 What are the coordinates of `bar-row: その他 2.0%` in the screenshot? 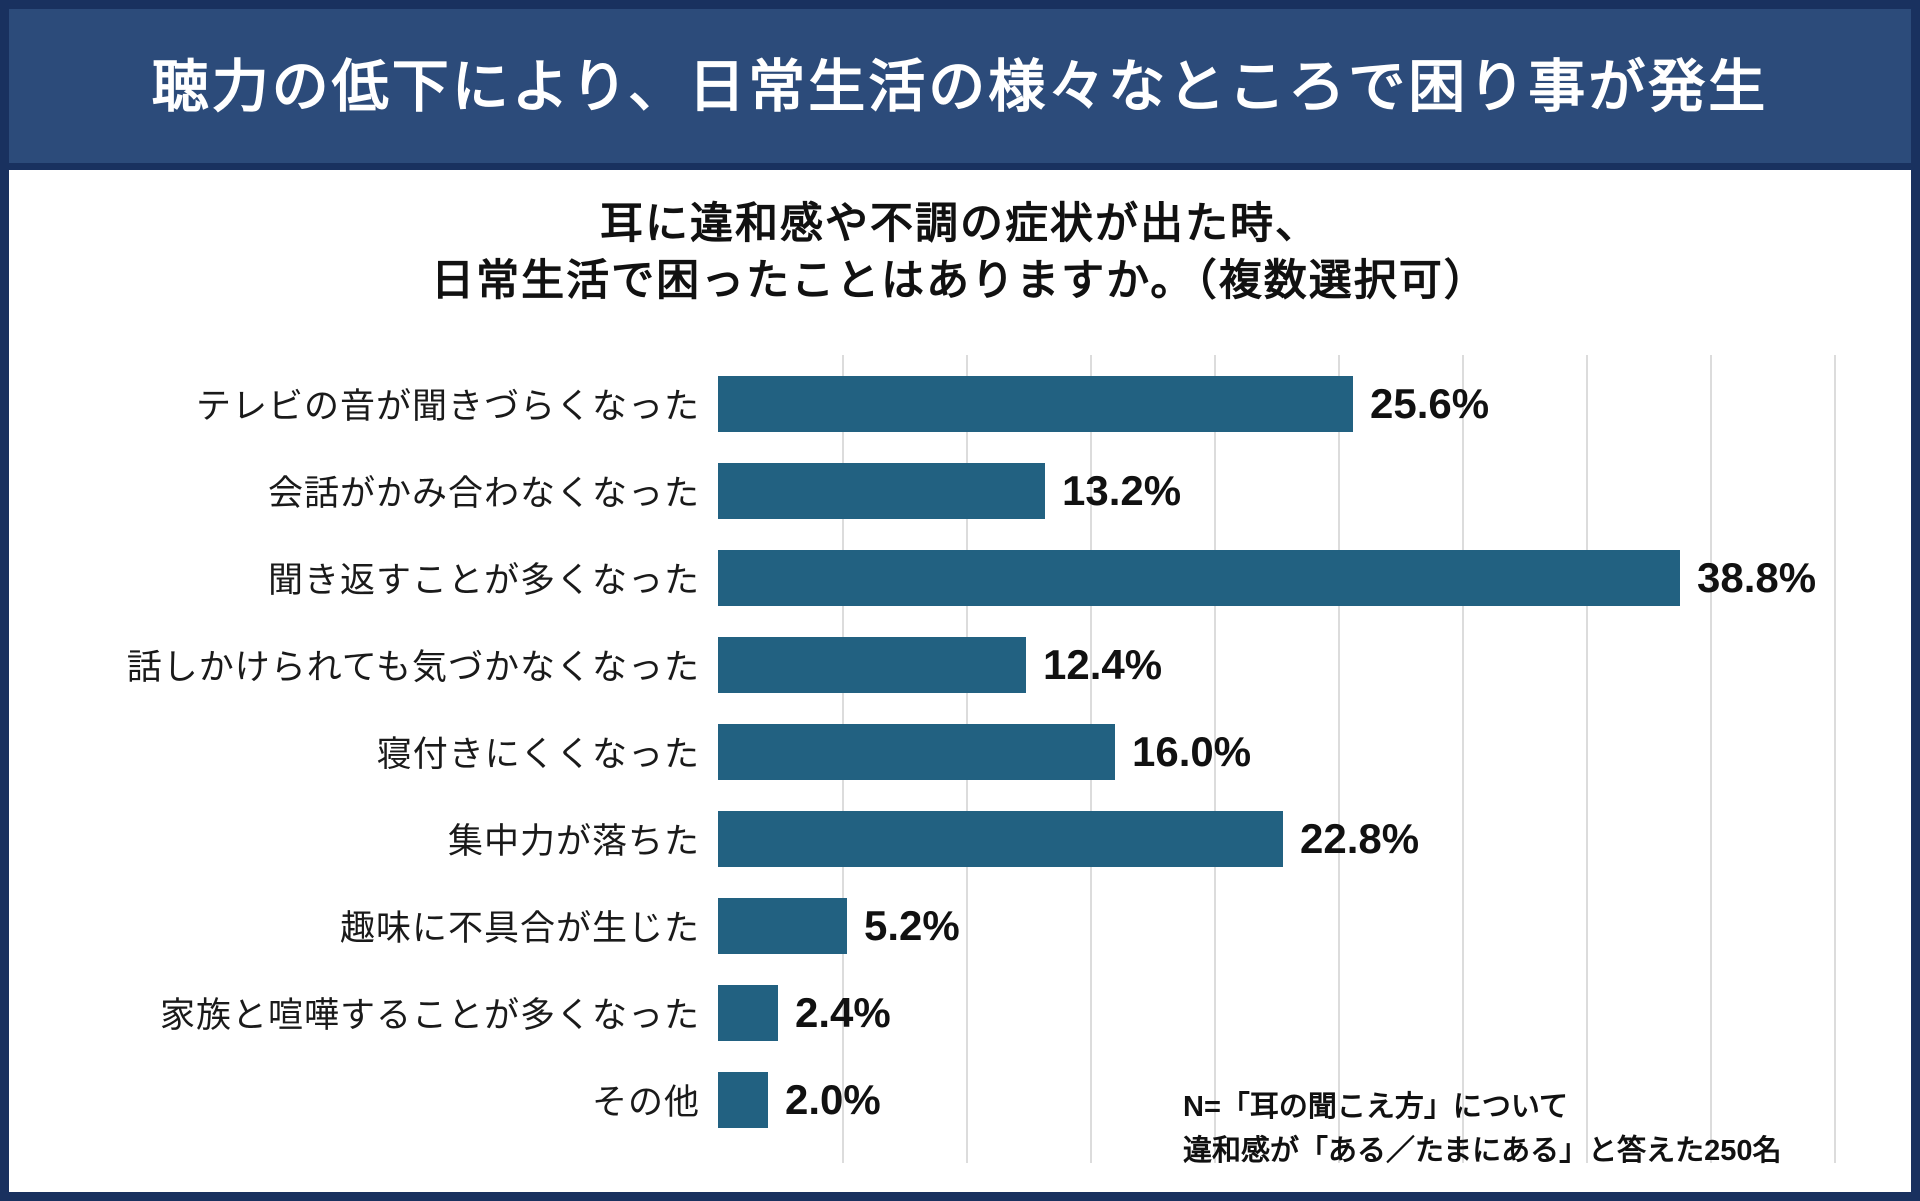 It's located at (960, 1099).